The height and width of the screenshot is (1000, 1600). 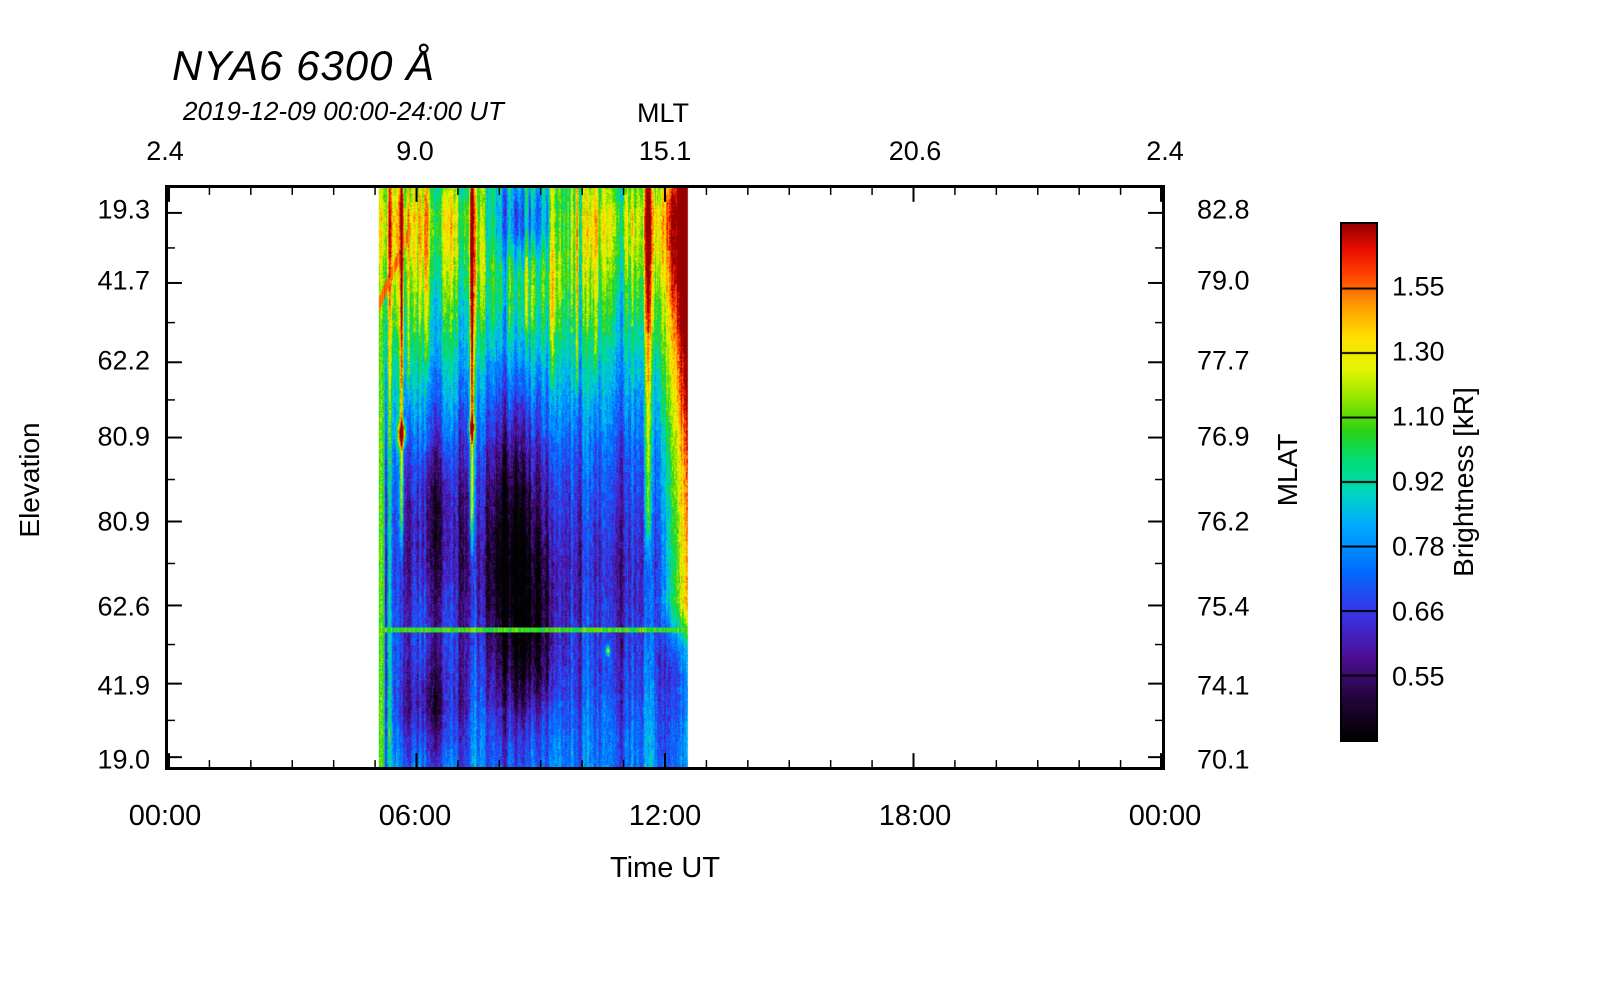 What do you see at coordinates (76, 480) in the screenshot?
I see `left-axis-ticks: 19.3 41.7 62.2 80.9 80.9 62.6 41.9 19.0` at bounding box center [76, 480].